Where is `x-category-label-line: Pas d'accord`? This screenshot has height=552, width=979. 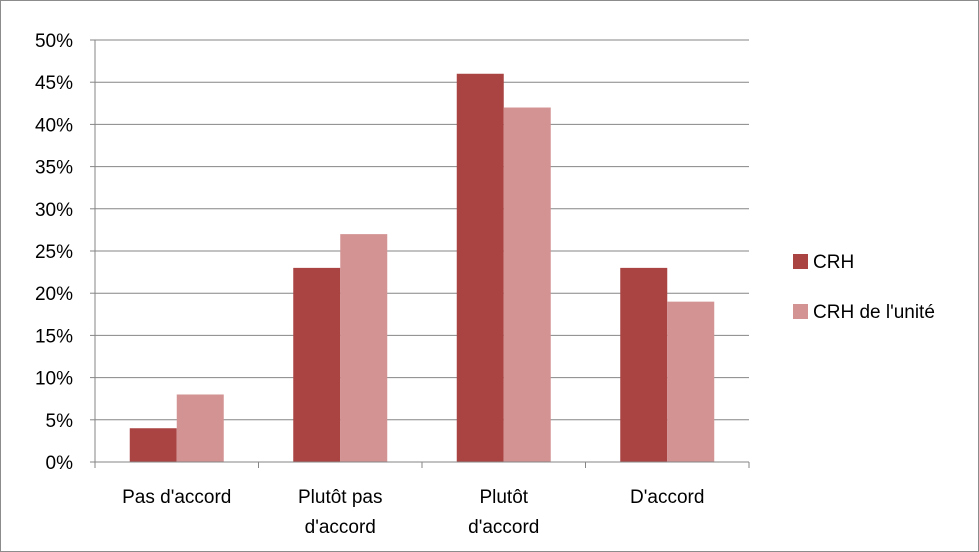 x-category-label-line: Pas d'accord is located at coordinates (176, 497).